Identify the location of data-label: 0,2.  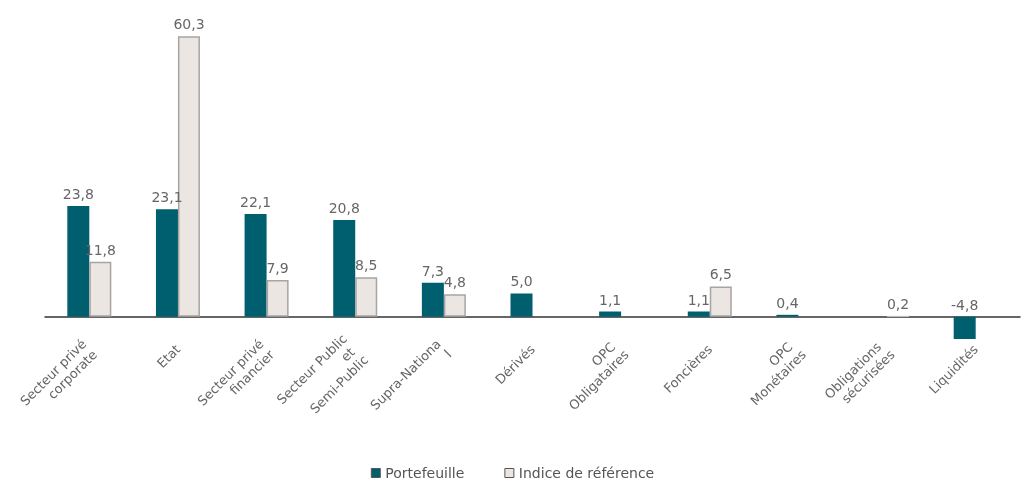
(898, 303).